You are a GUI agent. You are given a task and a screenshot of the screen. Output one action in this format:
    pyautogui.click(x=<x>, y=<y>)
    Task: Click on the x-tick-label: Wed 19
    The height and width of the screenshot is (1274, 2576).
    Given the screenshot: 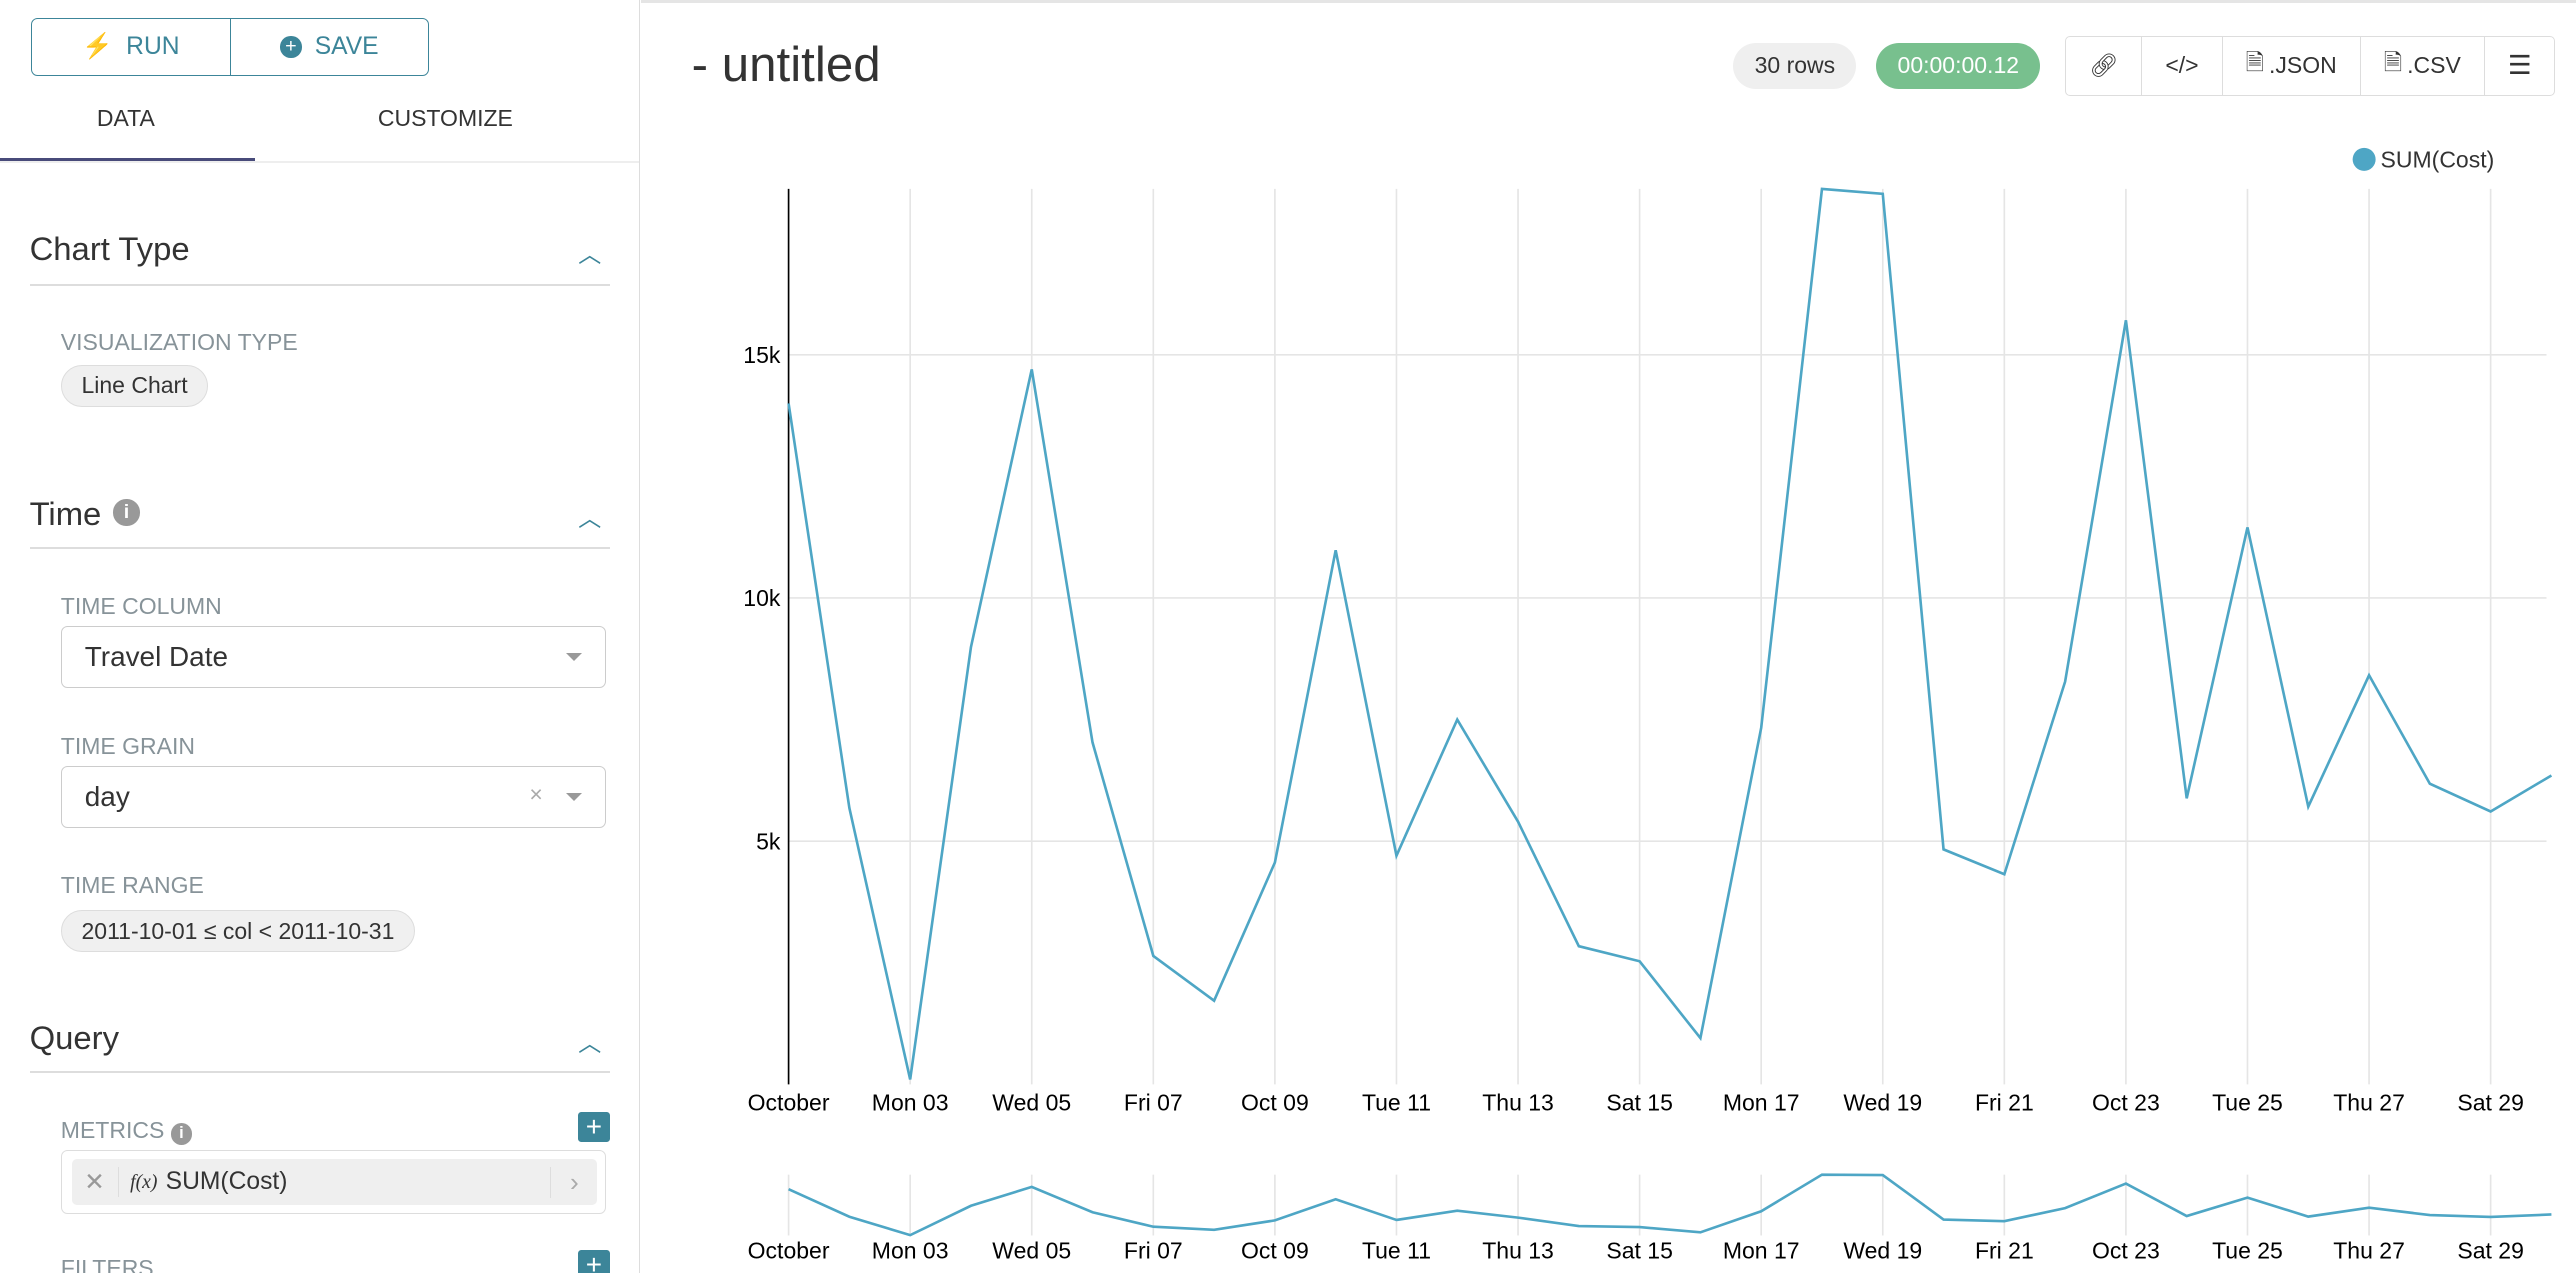 What is the action you would take?
    pyautogui.click(x=1882, y=1103)
    